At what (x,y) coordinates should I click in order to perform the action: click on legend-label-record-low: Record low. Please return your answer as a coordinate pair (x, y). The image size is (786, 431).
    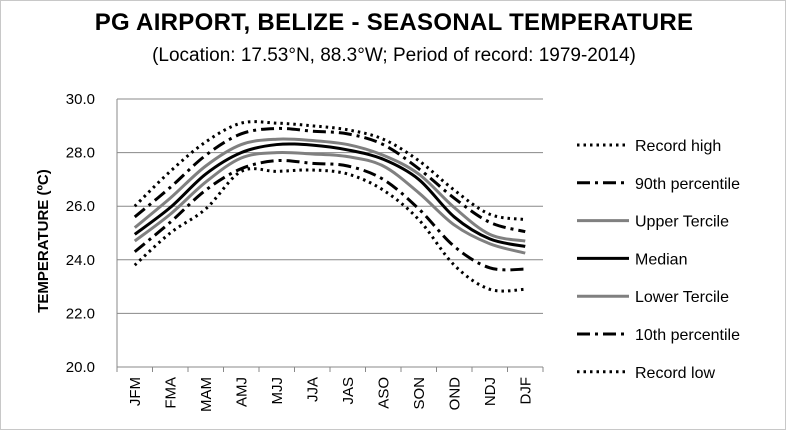
    Looking at the image, I should click on (675, 373).